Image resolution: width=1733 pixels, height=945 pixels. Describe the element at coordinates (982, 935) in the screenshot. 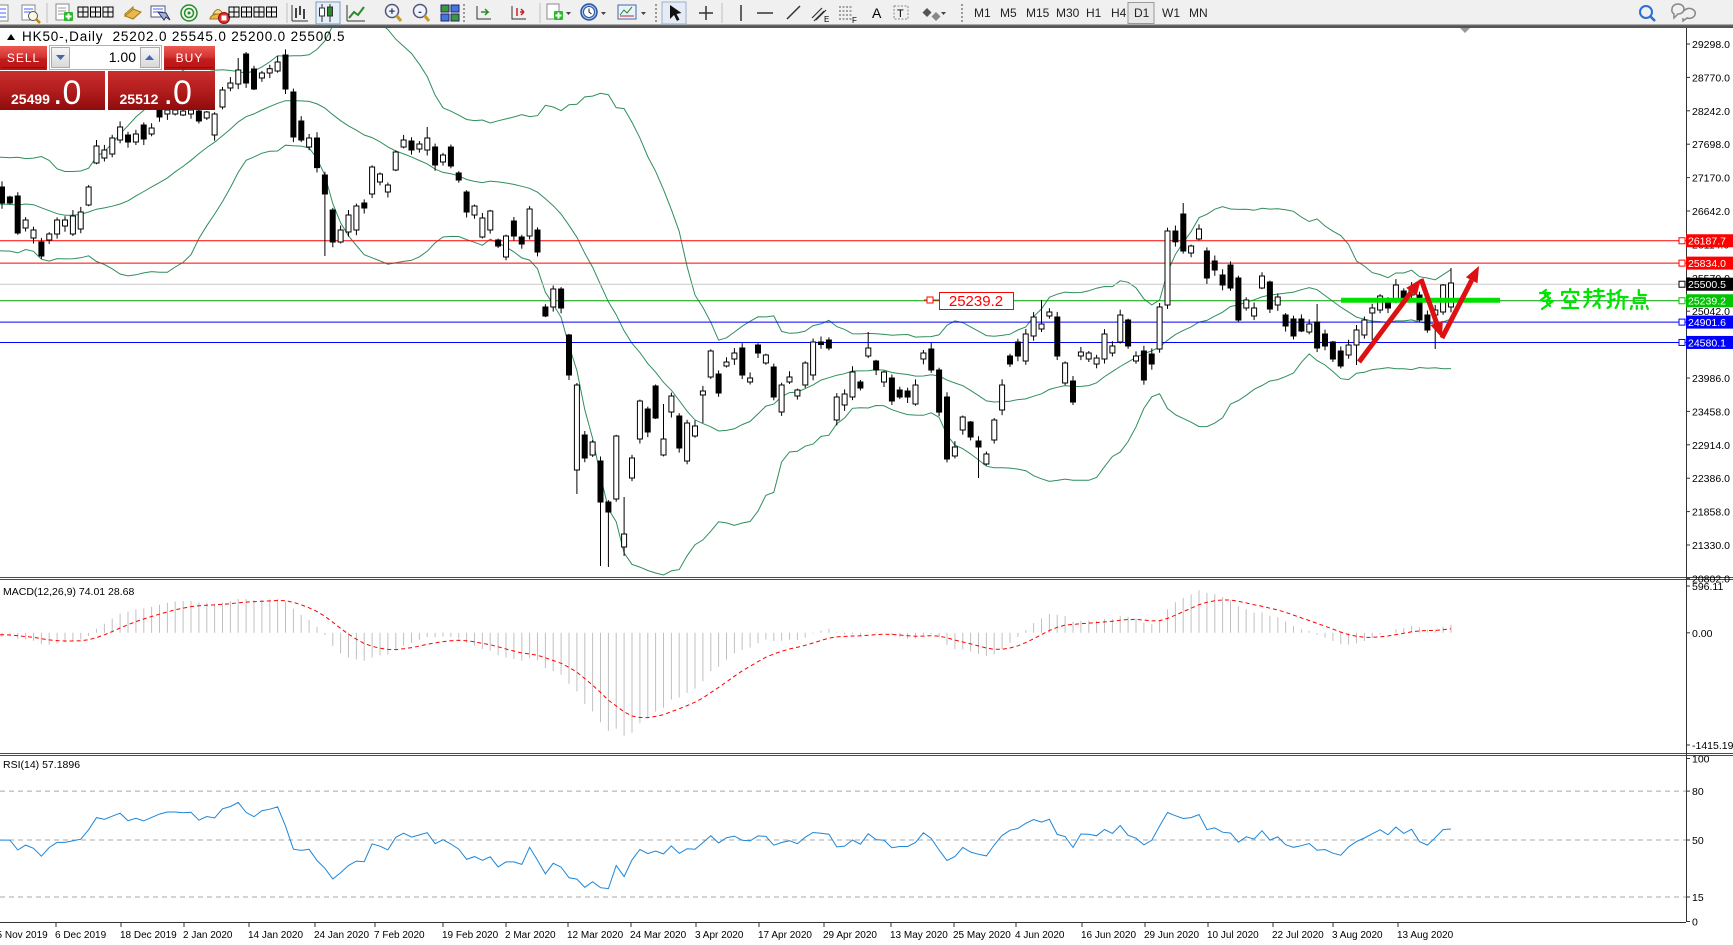

I see `svg-text: 25 May 2020` at that location.